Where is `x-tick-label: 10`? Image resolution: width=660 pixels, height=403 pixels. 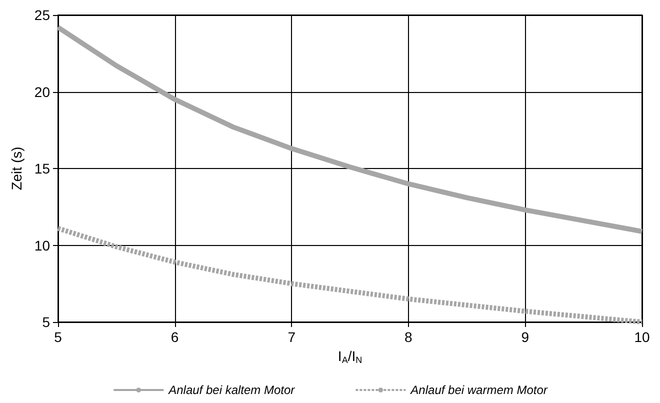 x-tick-label: 10 is located at coordinates (642, 337).